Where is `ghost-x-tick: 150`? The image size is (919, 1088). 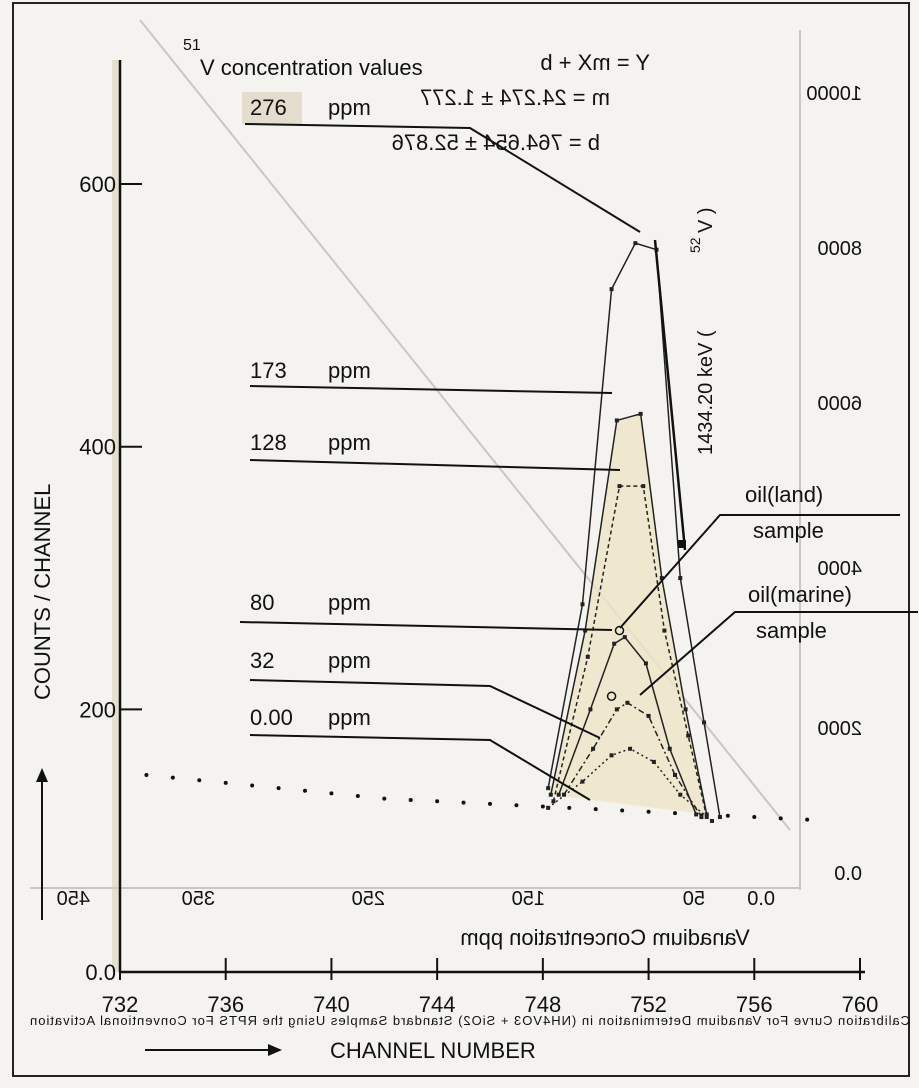
ghost-x-tick: 150 is located at coordinates (528, 899).